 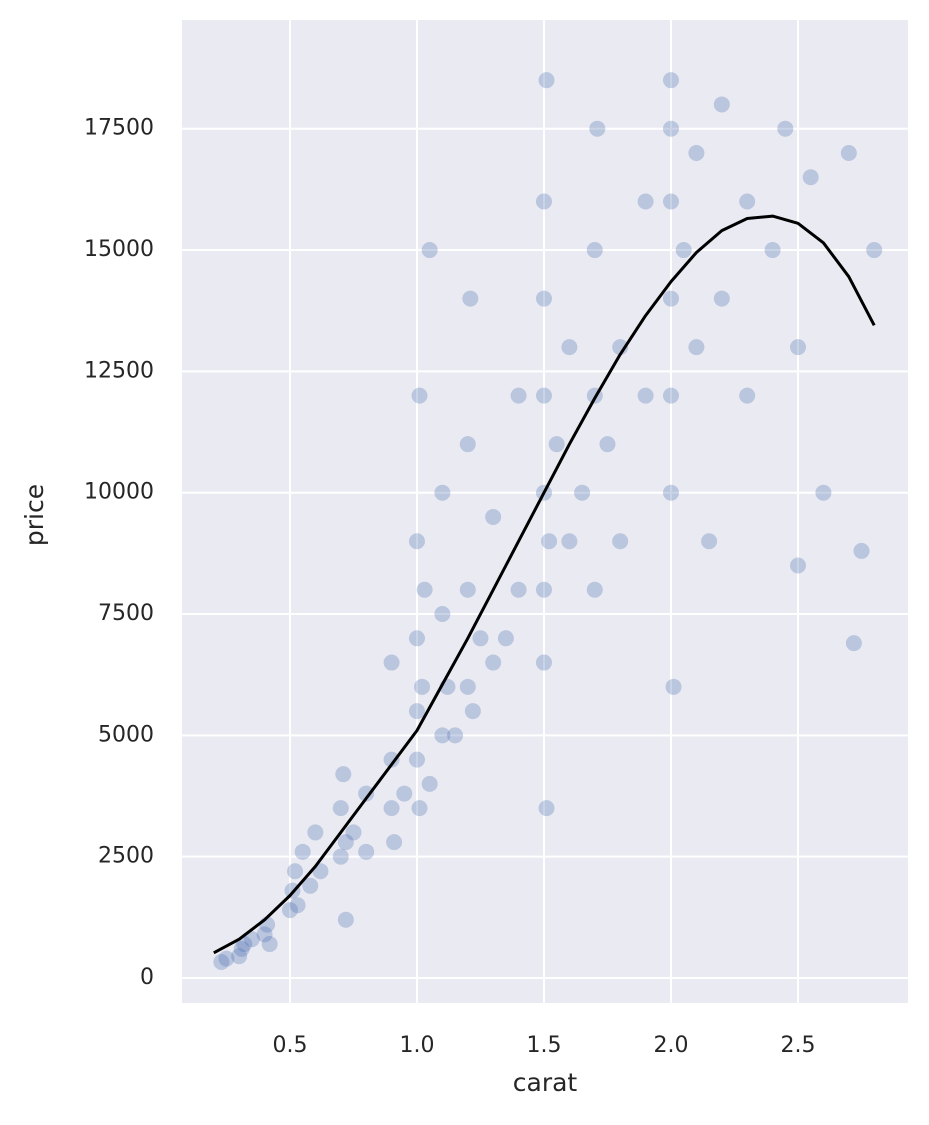 What do you see at coordinates (126, 613) in the screenshot?
I see `y-tick-label: 7500` at bounding box center [126, 613].